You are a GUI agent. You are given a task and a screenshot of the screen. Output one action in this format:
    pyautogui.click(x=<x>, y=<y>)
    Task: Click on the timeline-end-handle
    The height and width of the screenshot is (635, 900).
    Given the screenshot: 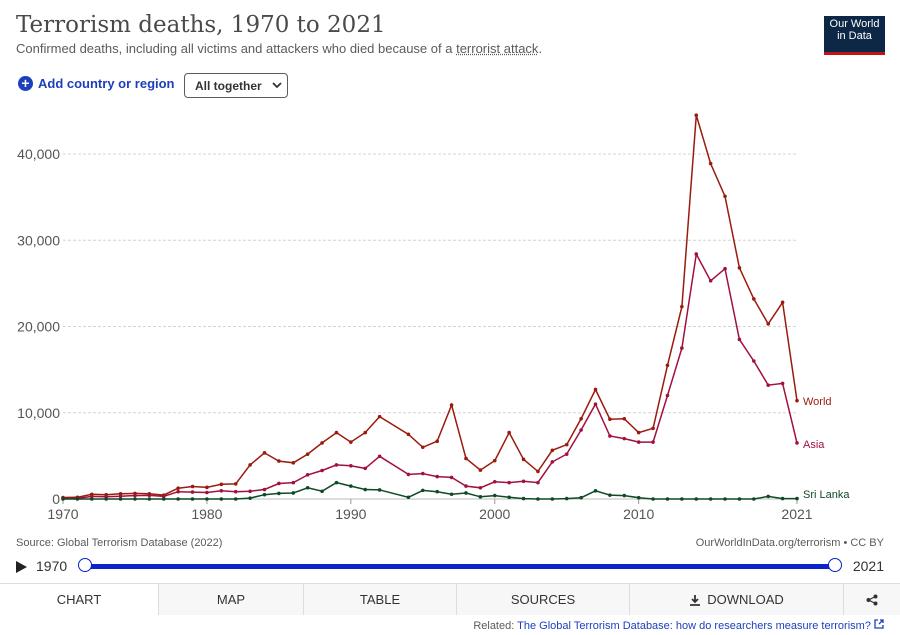 What is the action you would take?
    pyautogui.click(x=835, y=565)
    